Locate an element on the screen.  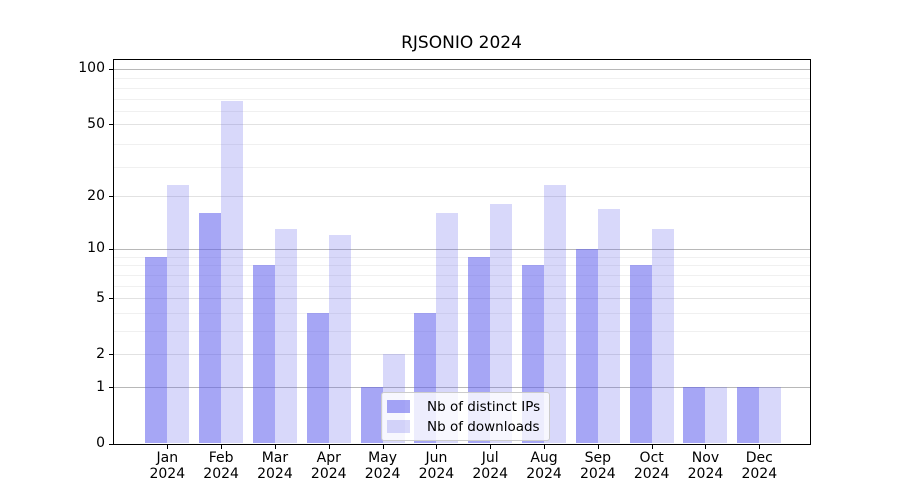
bar-distinct-ips-feb-2024 is located at coordinates (210, 328).